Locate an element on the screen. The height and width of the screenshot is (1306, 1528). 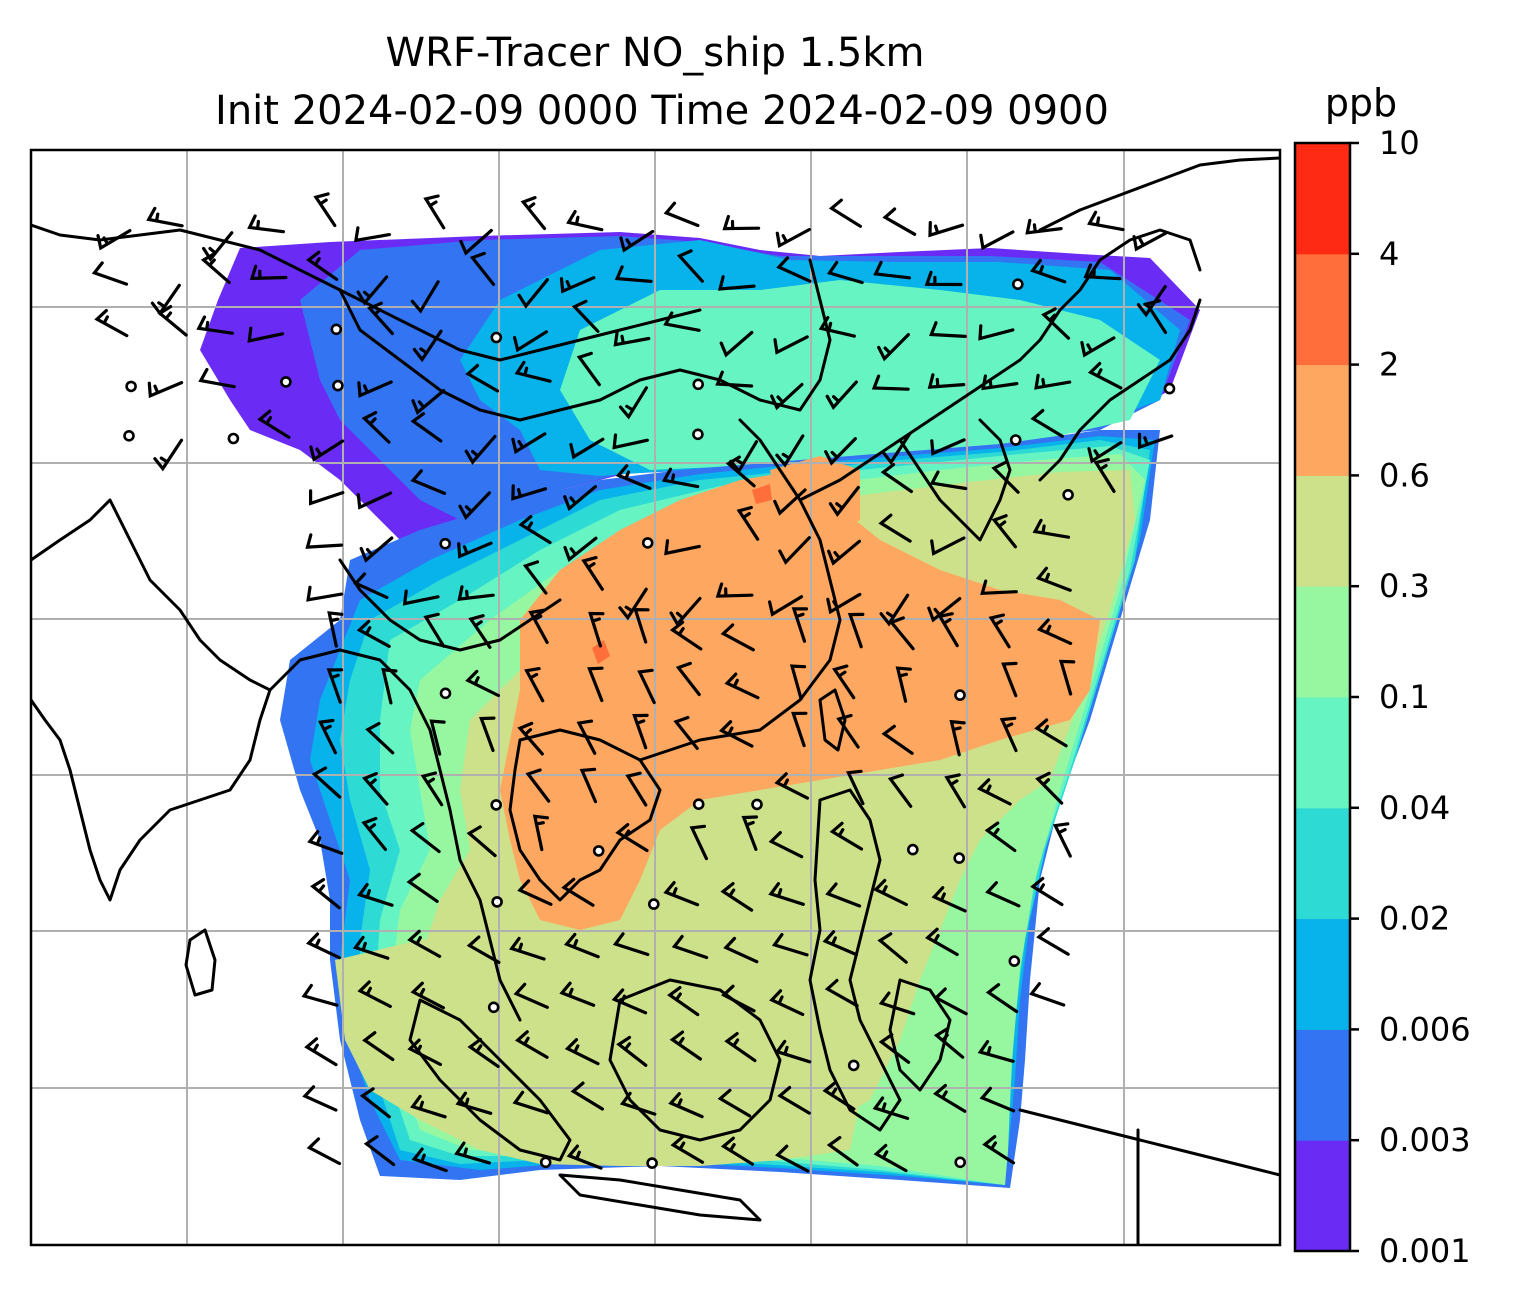
coastline-philippines is located at coordinates (855, 960).